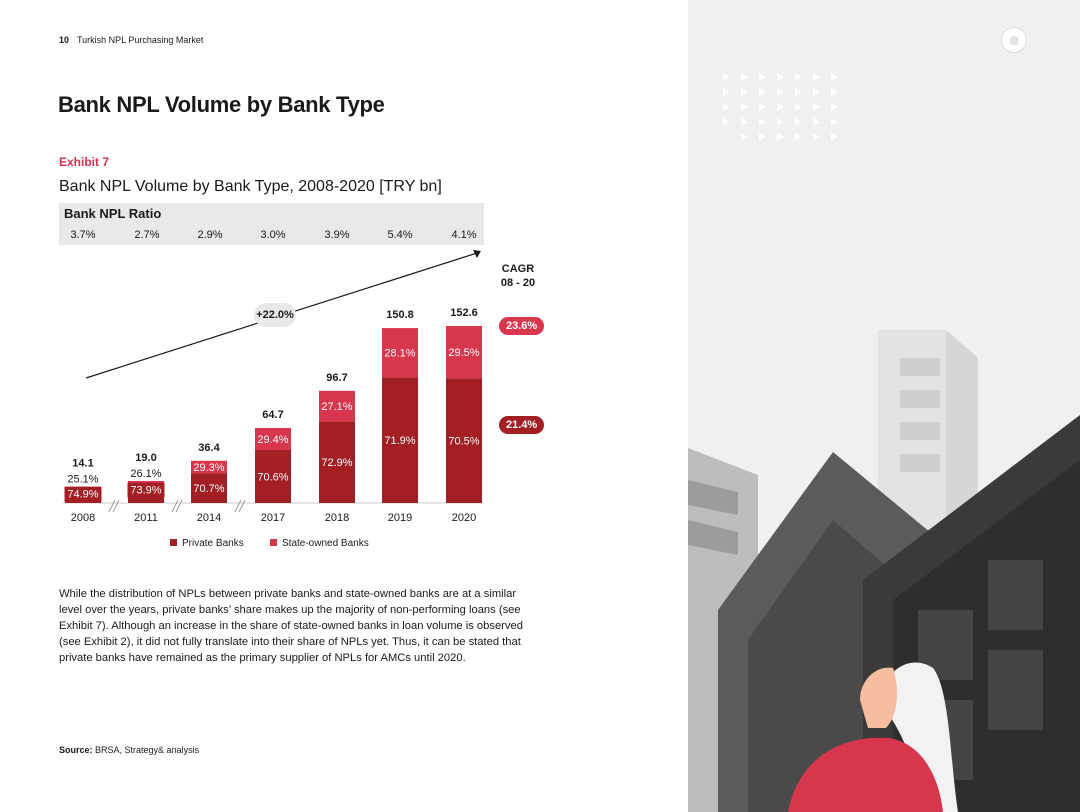  What do you see at coordinates (400, 235) in the screenshot?
I see `npl-ratio-value: 5.4%` at bounding box center [400, 235].